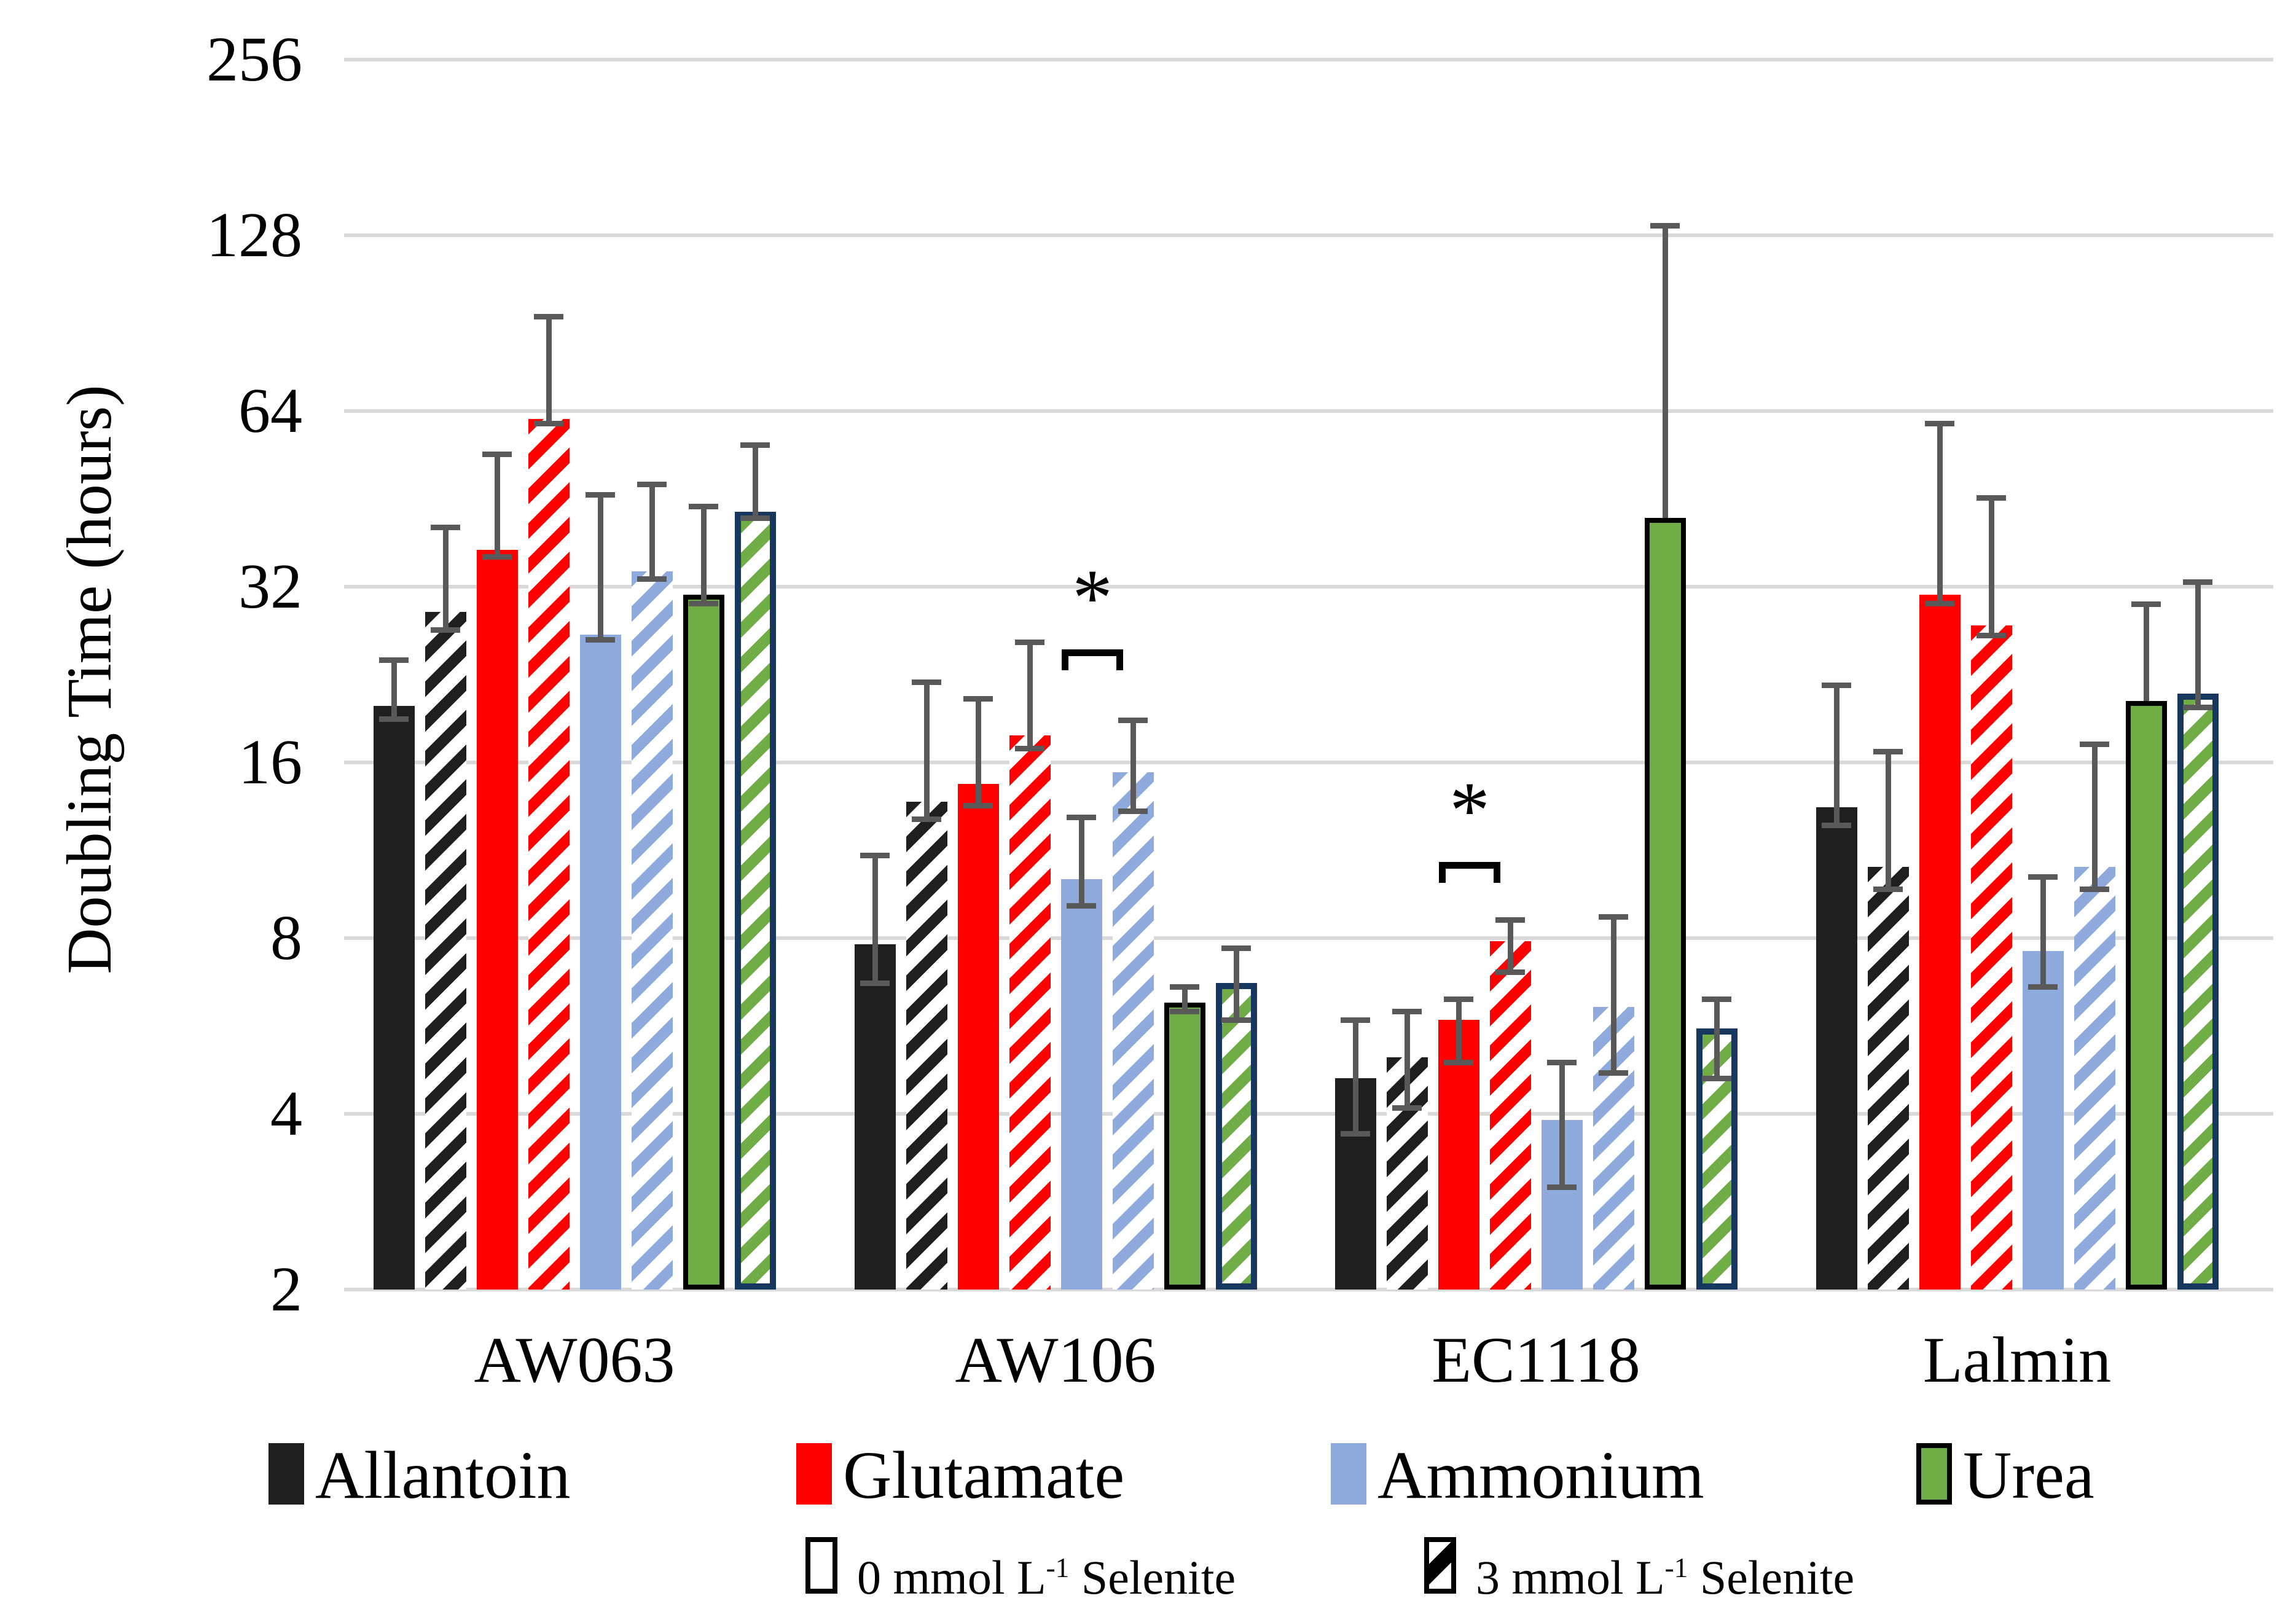 The image size is (2296, 1609). I want to click on y-tick-label: 32, so click(270, 586).